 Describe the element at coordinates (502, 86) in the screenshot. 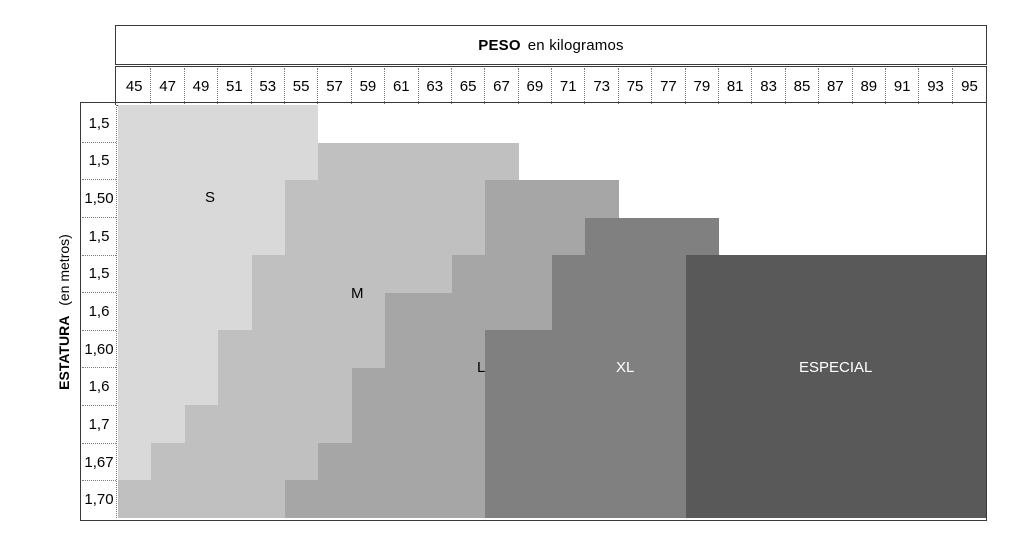

I see `weight-header-cell: 67` at that location.